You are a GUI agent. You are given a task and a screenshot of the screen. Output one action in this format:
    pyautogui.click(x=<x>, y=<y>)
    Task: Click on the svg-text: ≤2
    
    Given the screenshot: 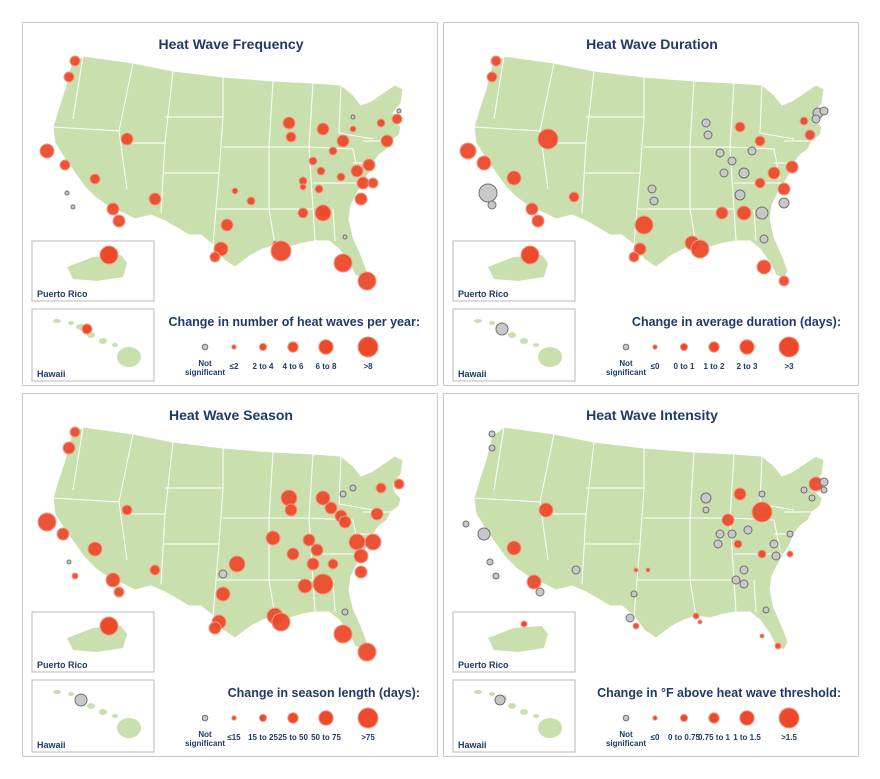 What is the action you would take?
    pyautogui.click(x=234, y=366)
    